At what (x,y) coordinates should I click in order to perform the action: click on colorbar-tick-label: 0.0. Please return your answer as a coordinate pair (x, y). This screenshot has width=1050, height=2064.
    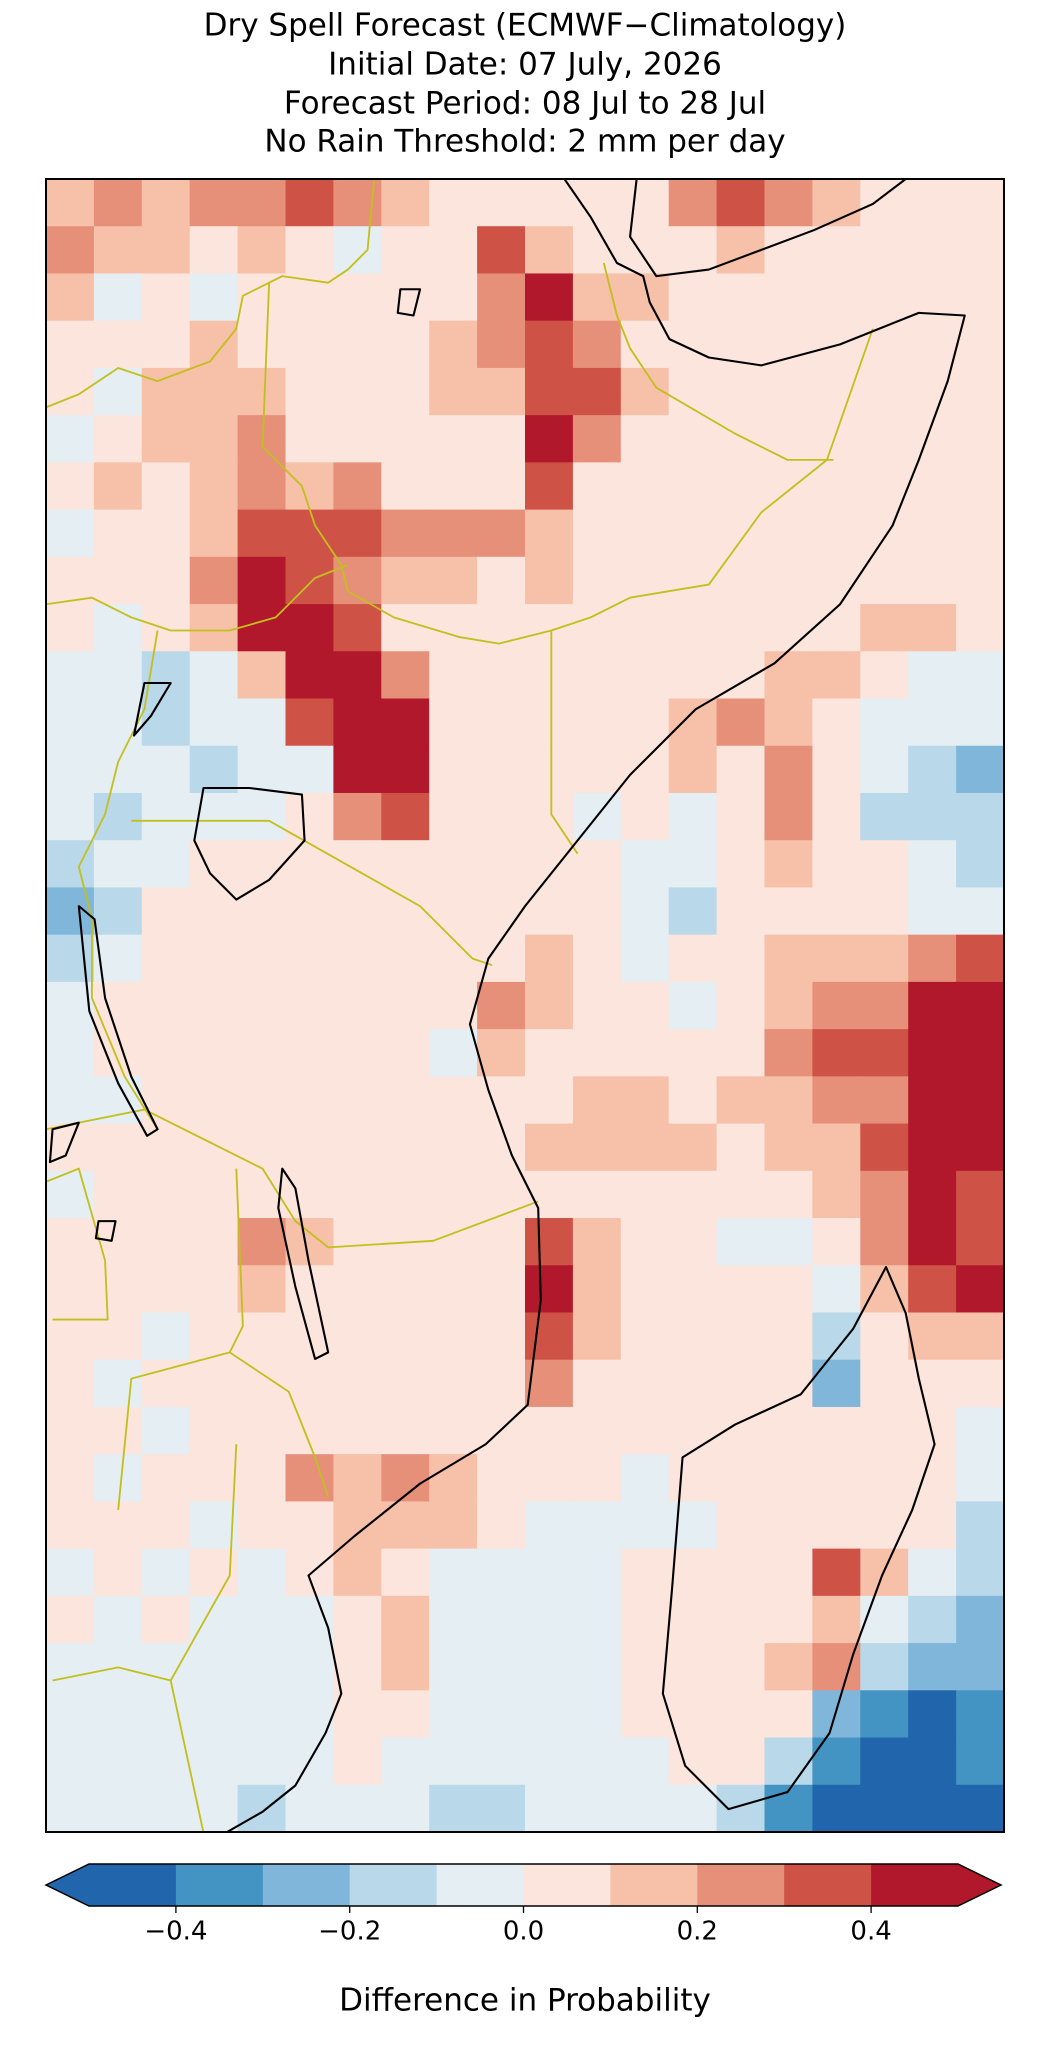
    Looking at the image, I should click on (523, 1932).